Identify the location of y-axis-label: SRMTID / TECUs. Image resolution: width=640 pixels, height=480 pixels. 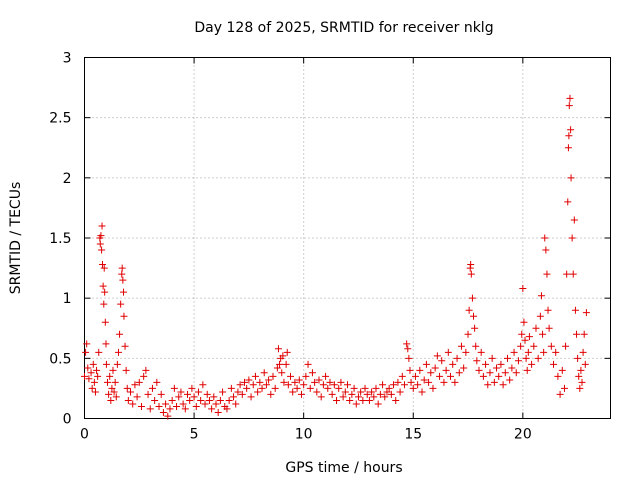
(16, 238).